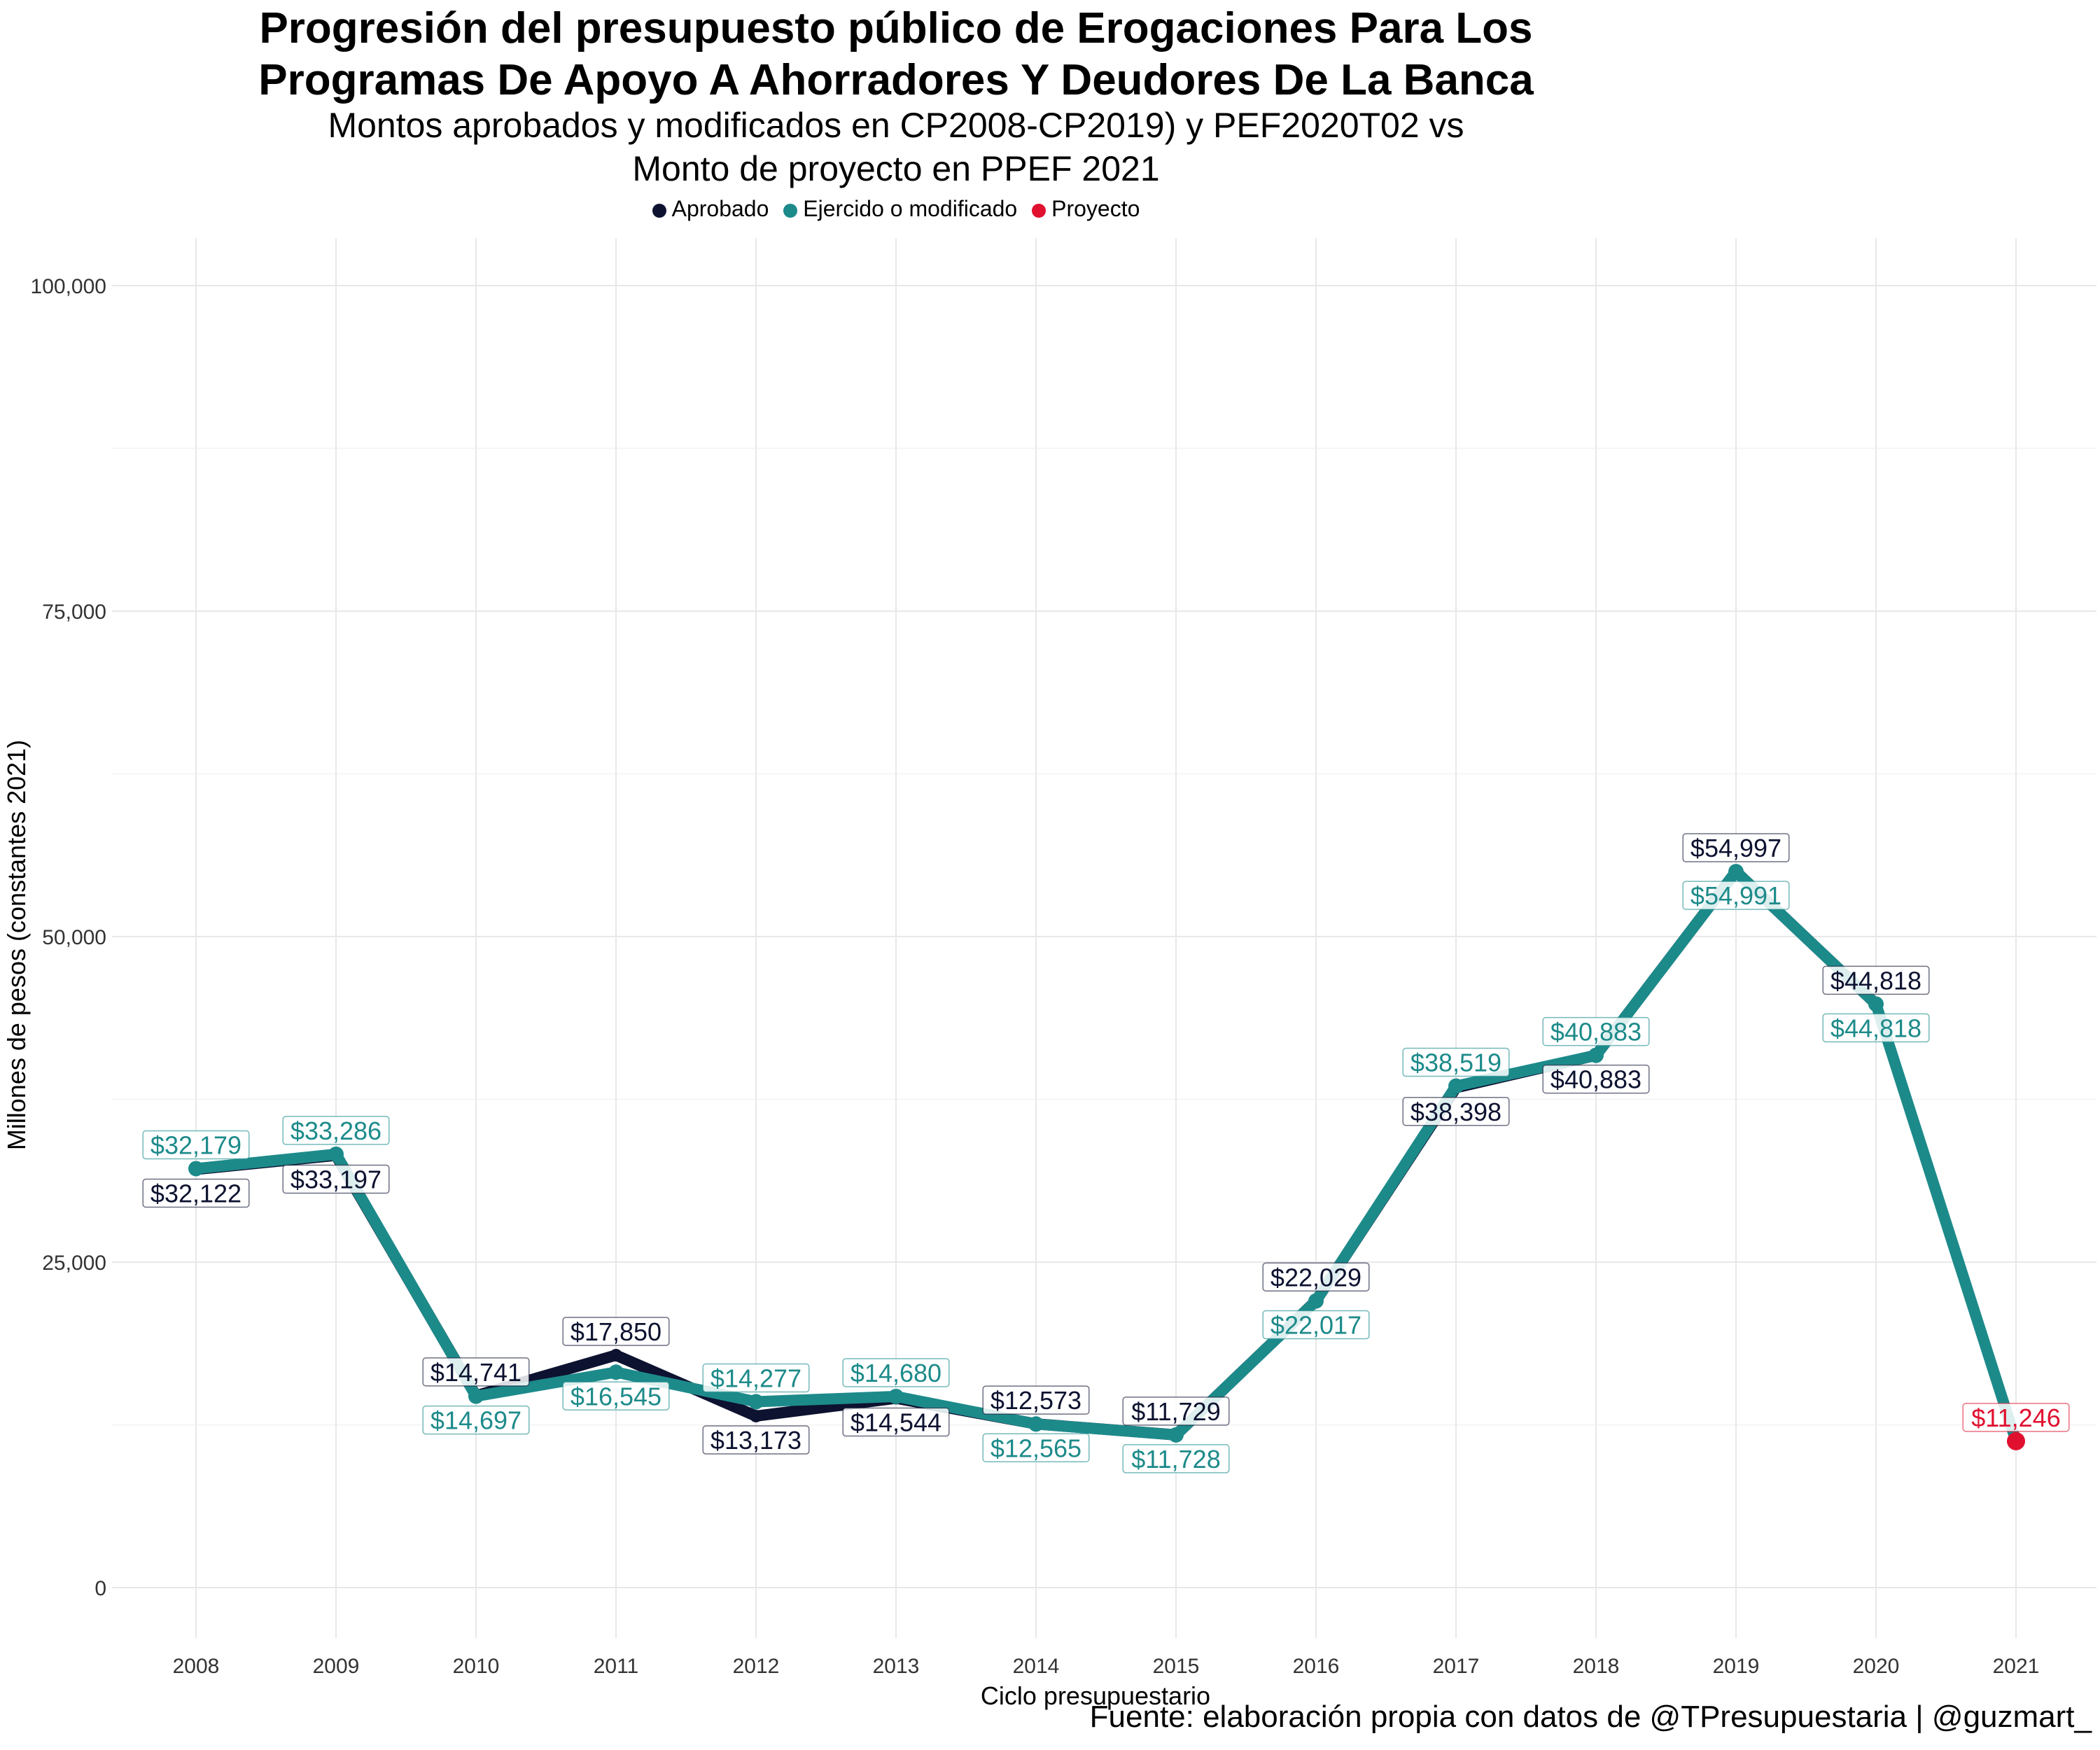  Describe the element at coordinates (2016, 1441) in the screenshot. I see `point-proyecto` at that location.